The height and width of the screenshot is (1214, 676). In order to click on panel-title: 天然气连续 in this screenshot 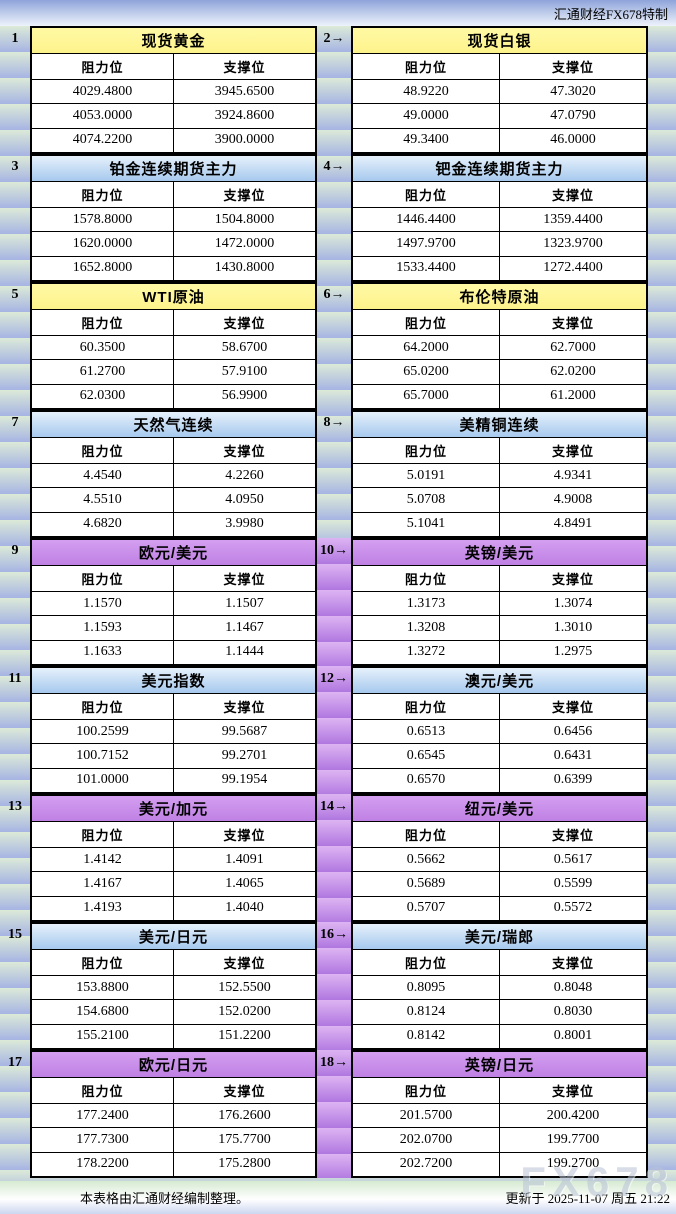, I will do `click(173, 425)`.